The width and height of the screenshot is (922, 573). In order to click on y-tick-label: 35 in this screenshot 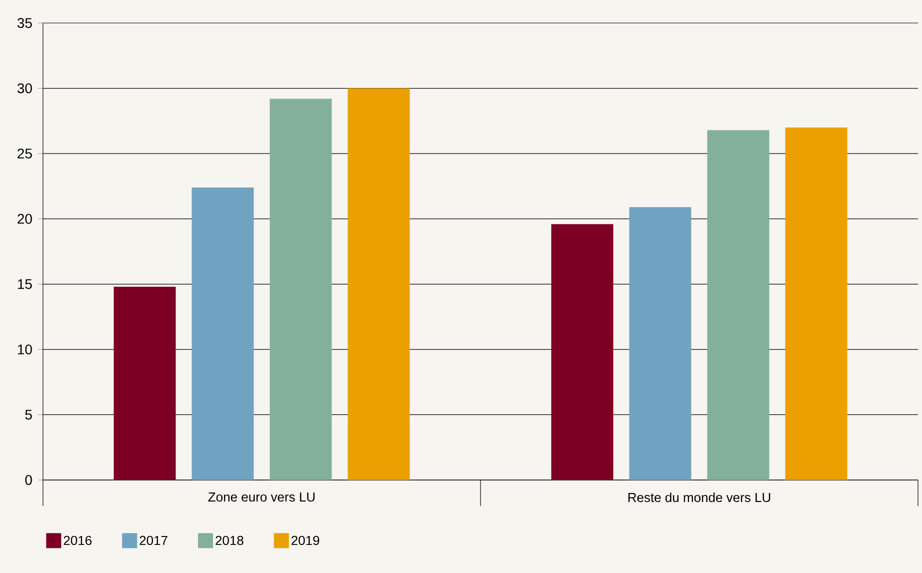, I will do `click(24, 23)`.